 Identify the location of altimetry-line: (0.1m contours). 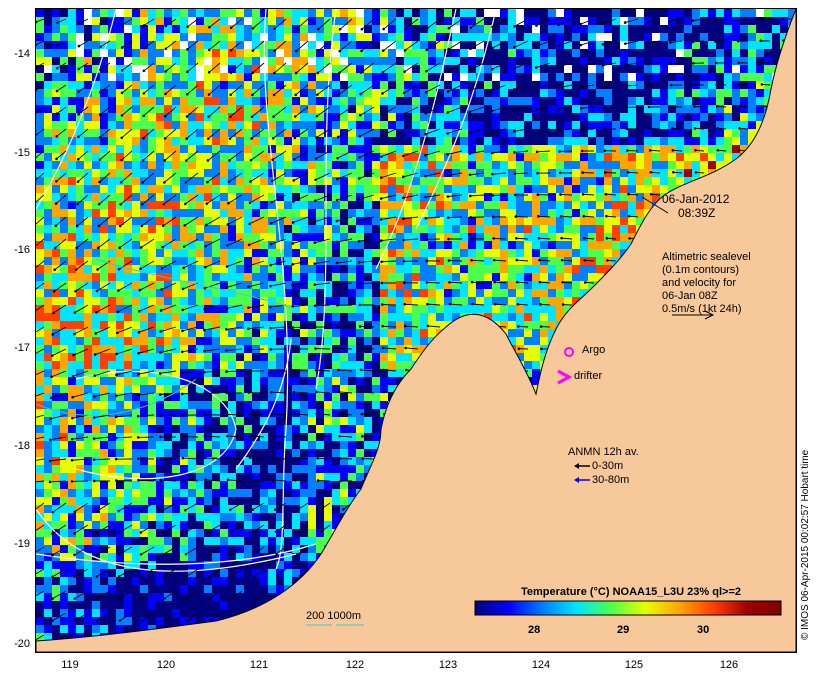
(701, 270).